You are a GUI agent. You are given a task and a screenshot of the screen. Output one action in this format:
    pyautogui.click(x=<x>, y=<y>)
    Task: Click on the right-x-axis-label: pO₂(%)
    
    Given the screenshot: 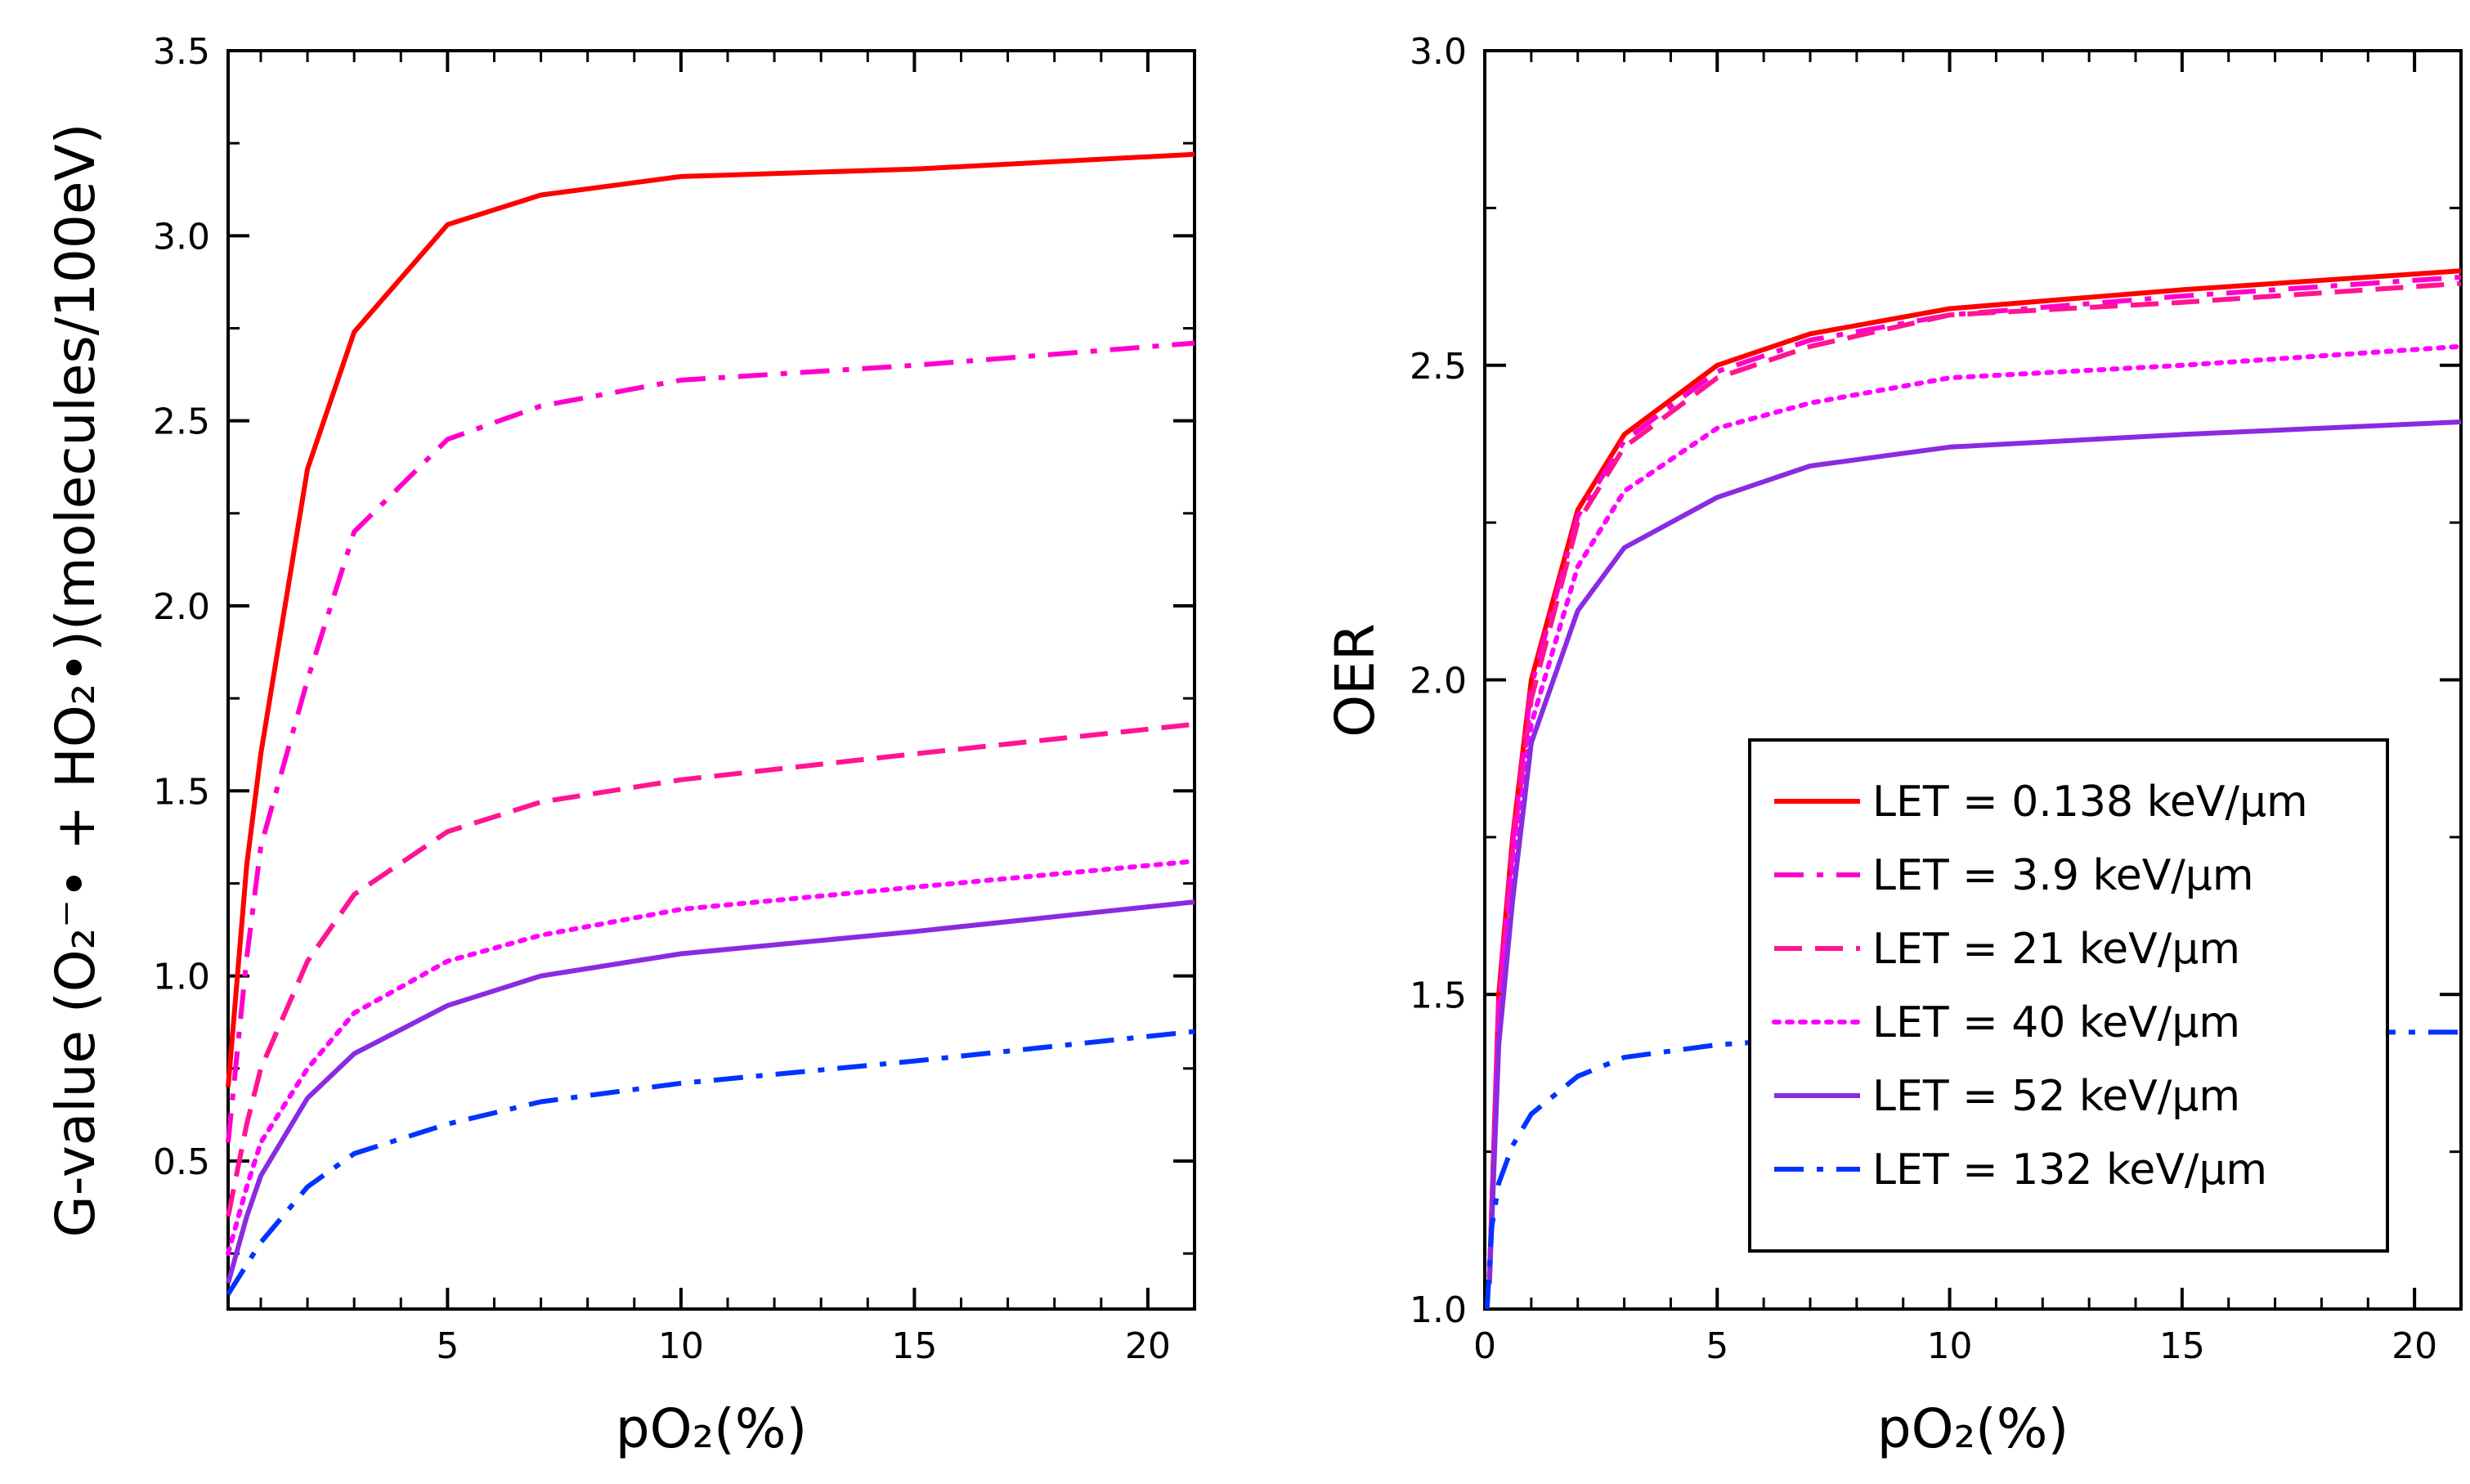 What is the action you would take?
    pyautogui.click(x=1973, y=1428)
    